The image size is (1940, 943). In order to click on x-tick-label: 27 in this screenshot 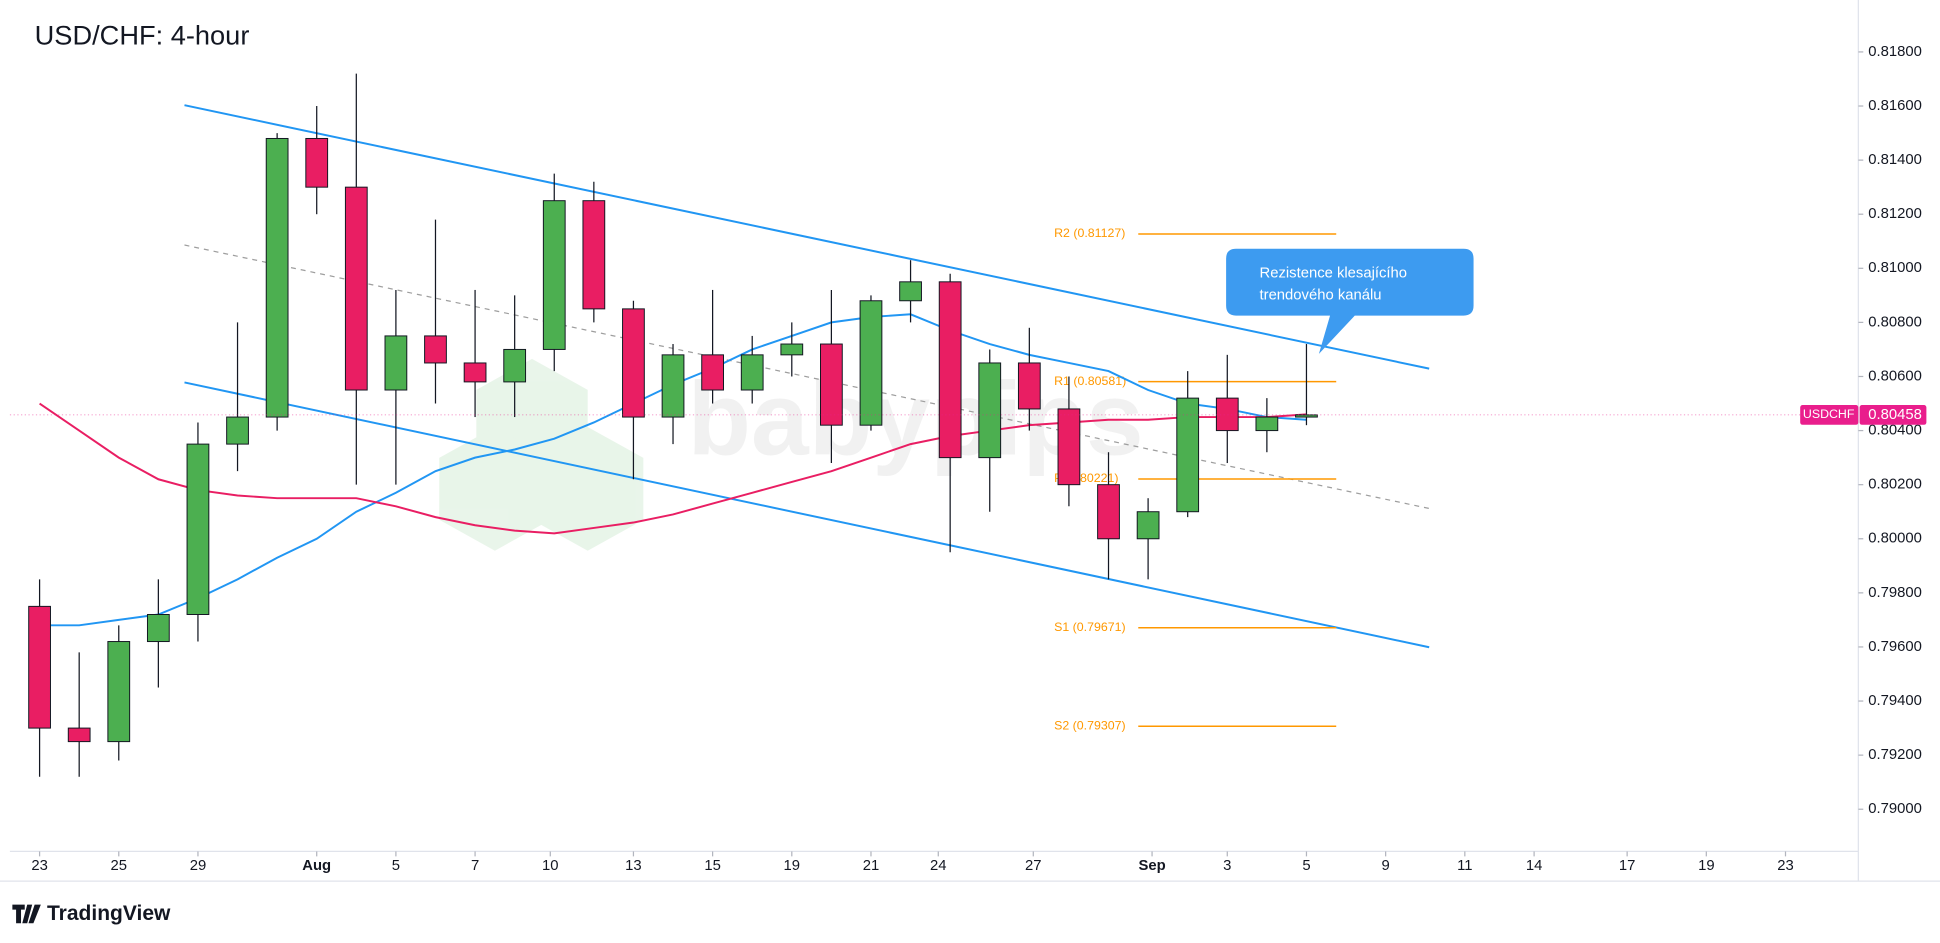, I will do `click(1033, 866)`.